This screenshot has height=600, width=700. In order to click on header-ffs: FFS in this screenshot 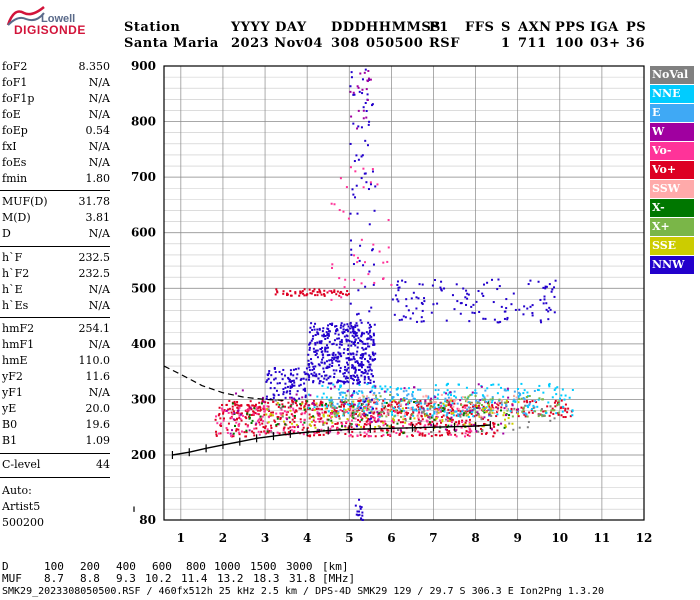, I will do `click(480, 27)`.